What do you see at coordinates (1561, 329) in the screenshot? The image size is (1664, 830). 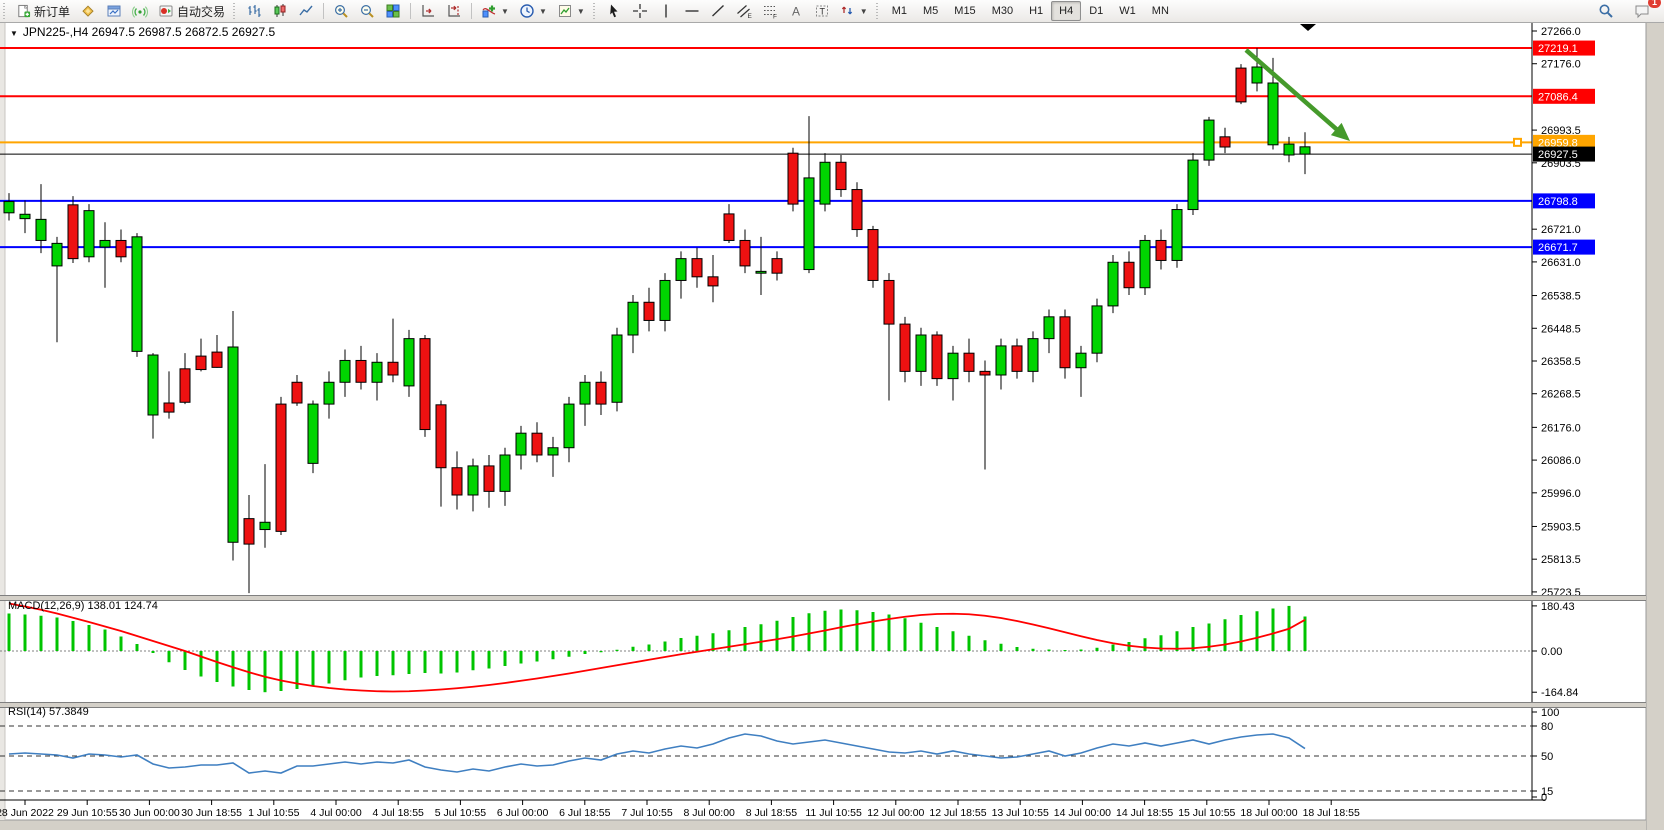 I see `price-tick-label: 26448.5` at bounding box center [1561, 329].